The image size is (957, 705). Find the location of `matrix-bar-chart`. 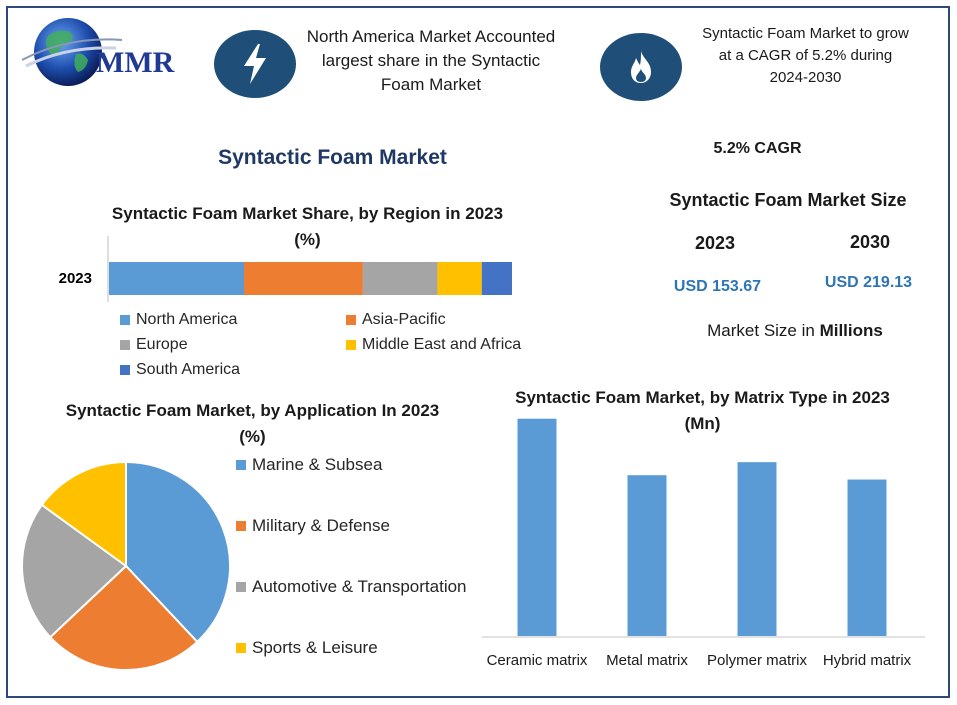

matrix-bar-chart is located at coordinates (703, 528).